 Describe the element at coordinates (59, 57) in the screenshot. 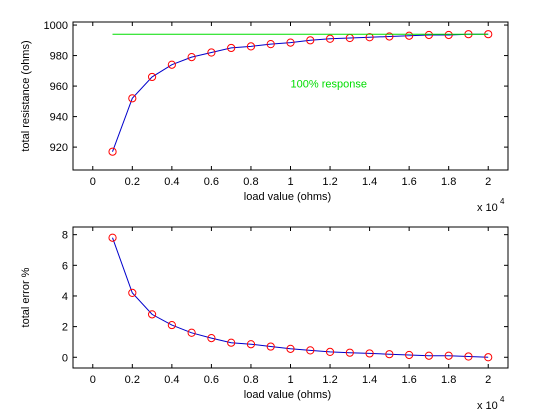

I see `resistance-y-tick-label: 980` at that location.